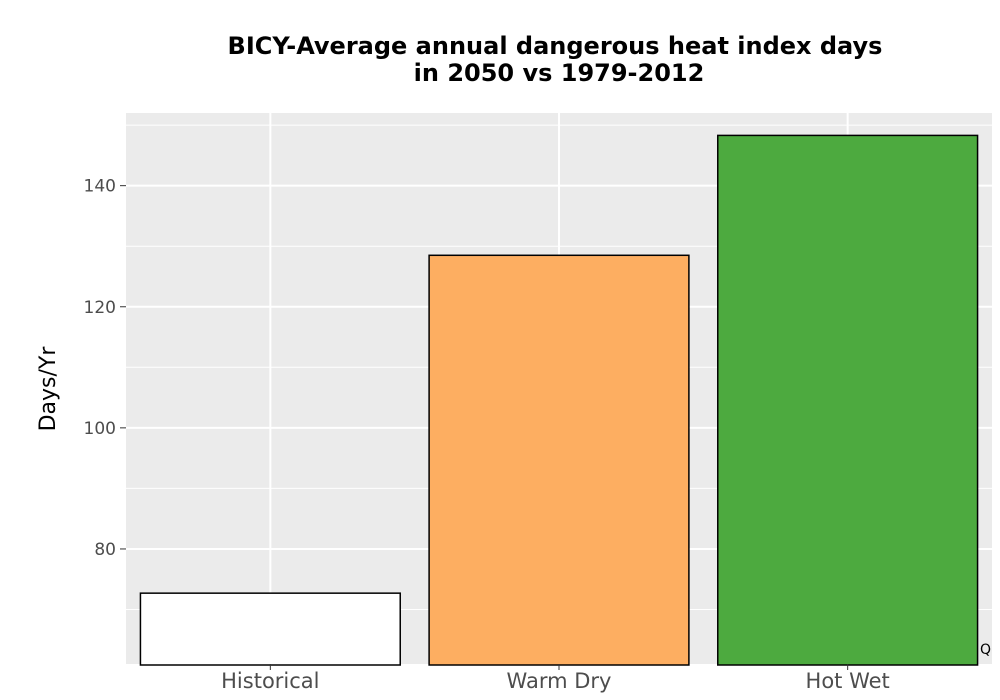  Describe the element at coordinates (105, 550) in the screenshot. I see `y-tick-label: 80` at that location.